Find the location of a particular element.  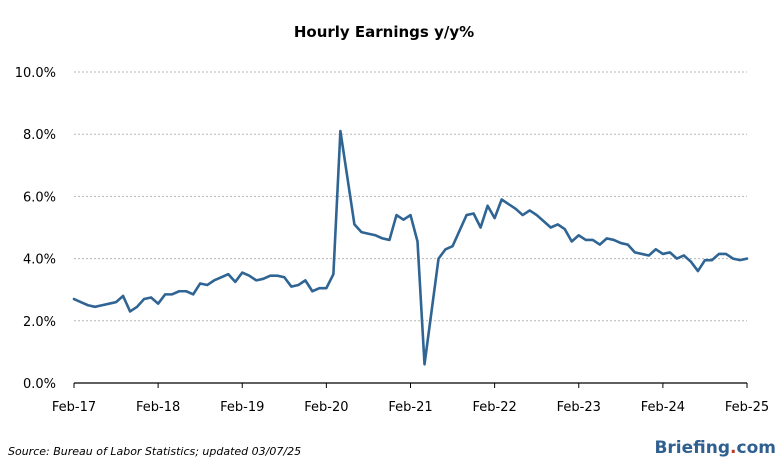

y-tick-label: 10.0% is located at coordinates (35, 73).